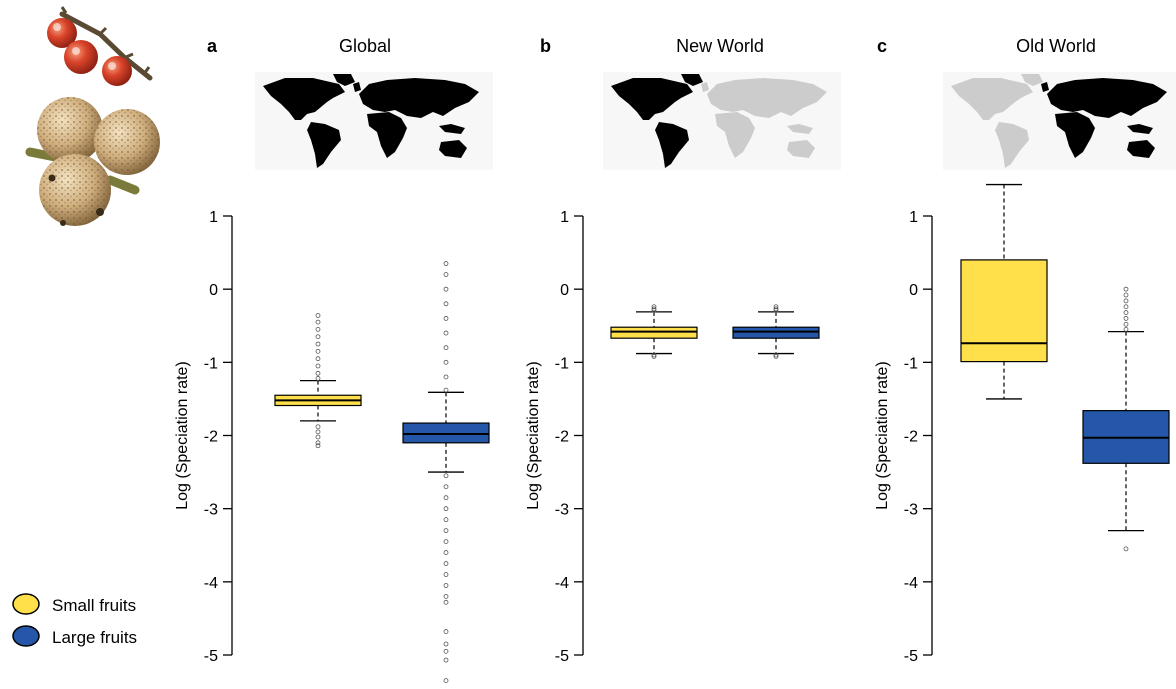 The width and height of the screenshot is (1176, 689). I want to click on panel-title: Old World, so click(1056, 46).